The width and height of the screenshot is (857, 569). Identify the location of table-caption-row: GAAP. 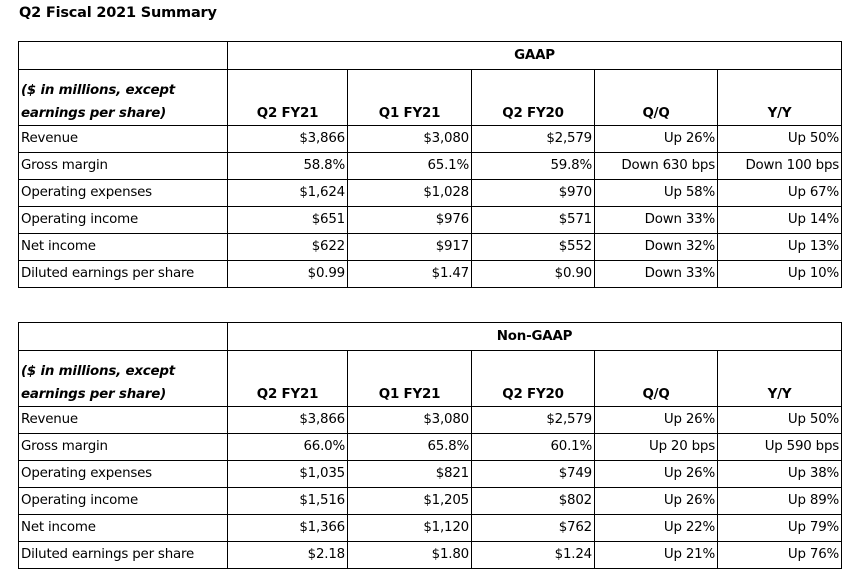
(430, 55).